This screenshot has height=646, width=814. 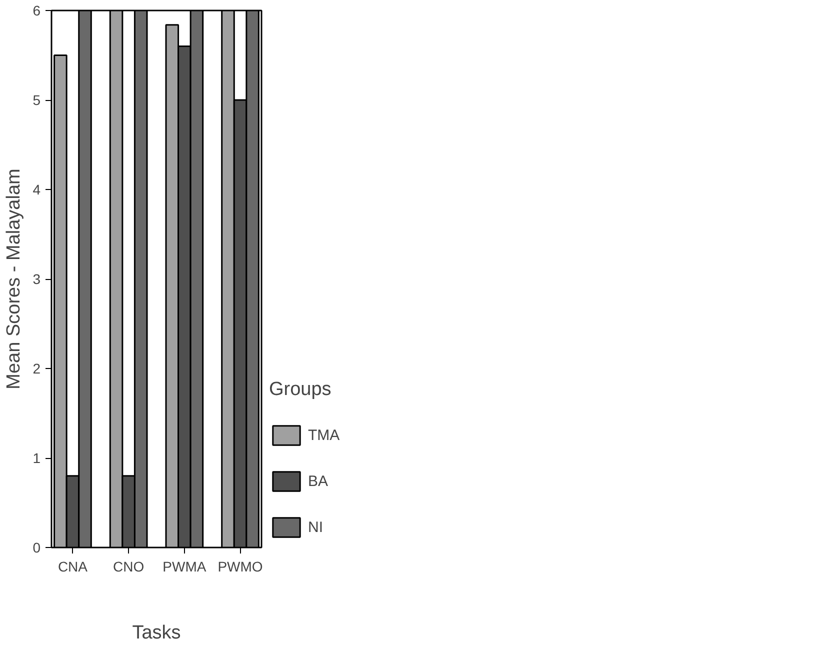 What do you see at coordinates (316, 527) in the screenshot?
I see `legend-label: NI` at bounding box center [316, 527].